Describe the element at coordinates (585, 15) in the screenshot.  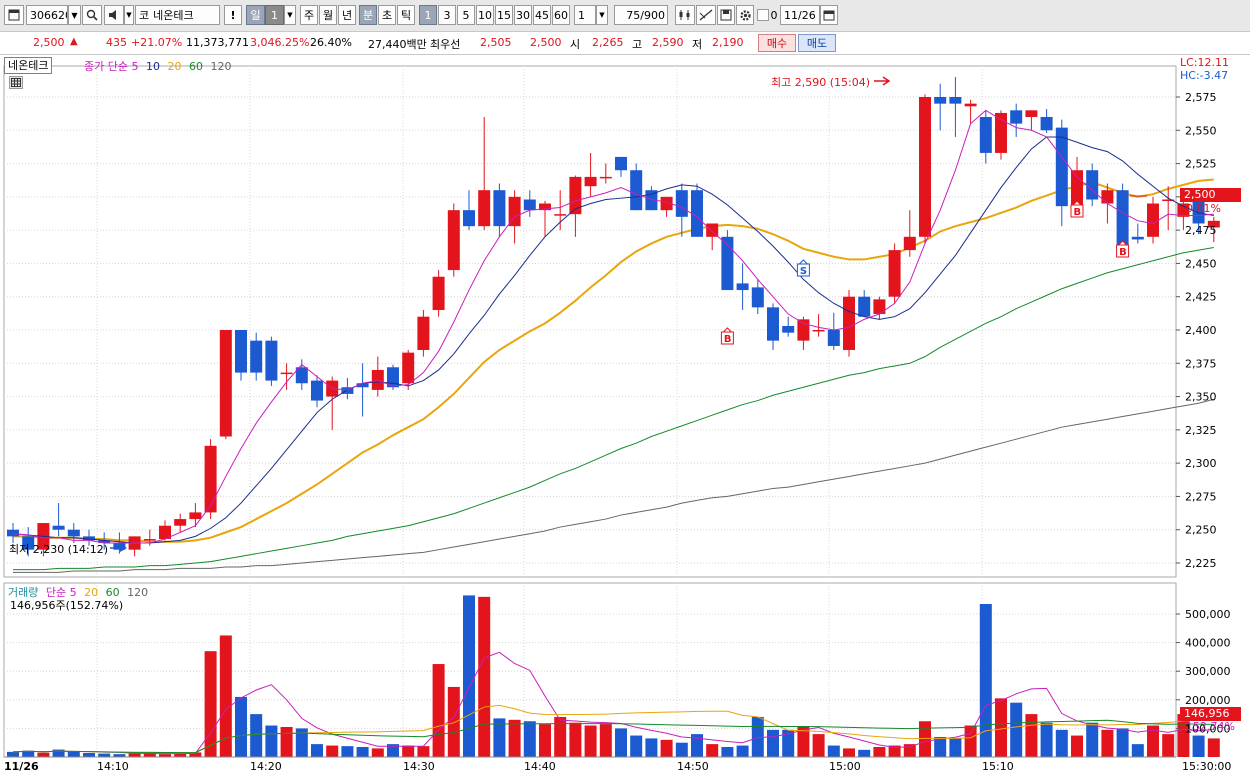
I see `interval-input: 1` at that location.